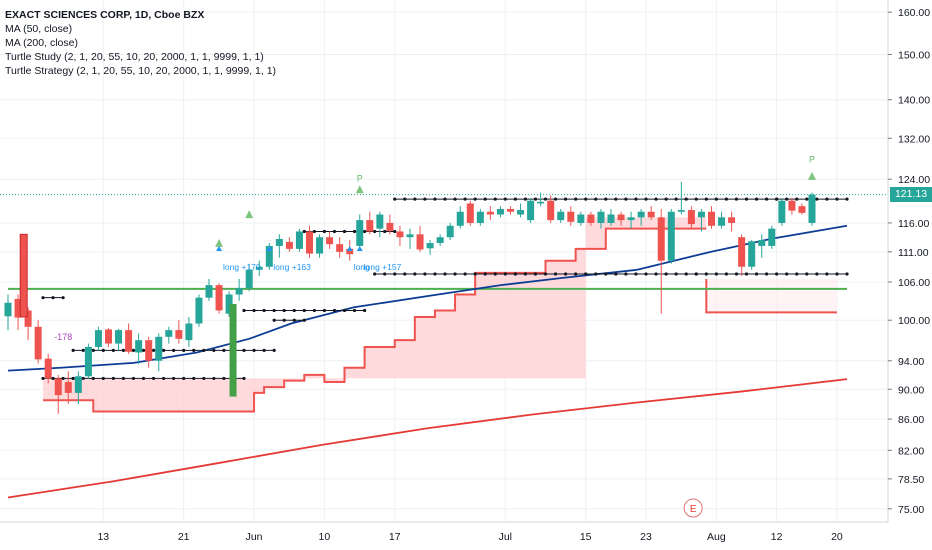  I want to click on time-axis: 13 21 Jun 10 17 Jul 15 23 Aug 12 20, so click(444, 532).